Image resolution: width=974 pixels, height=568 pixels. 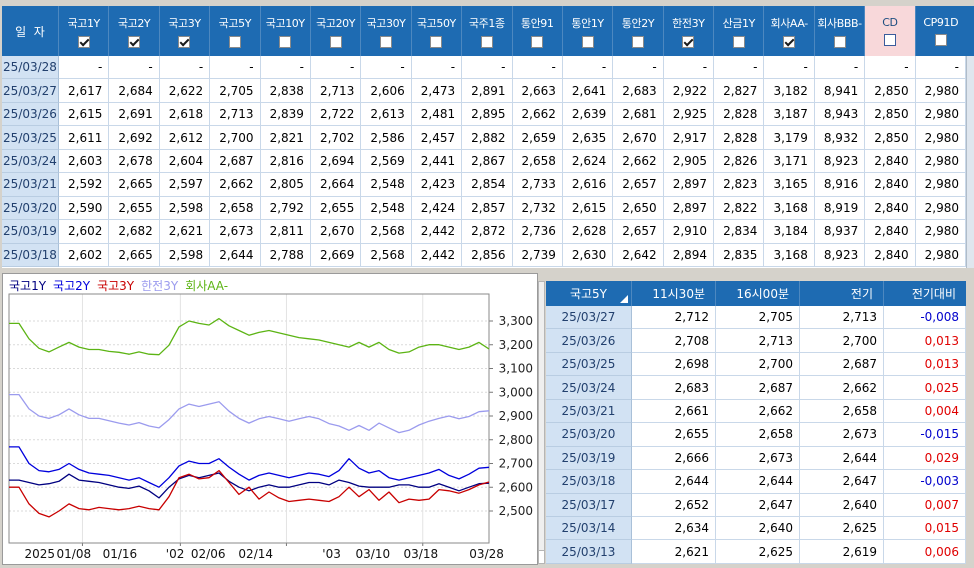 I want to click on column-checkbox-국고3Y, so click(x=184, y=41).